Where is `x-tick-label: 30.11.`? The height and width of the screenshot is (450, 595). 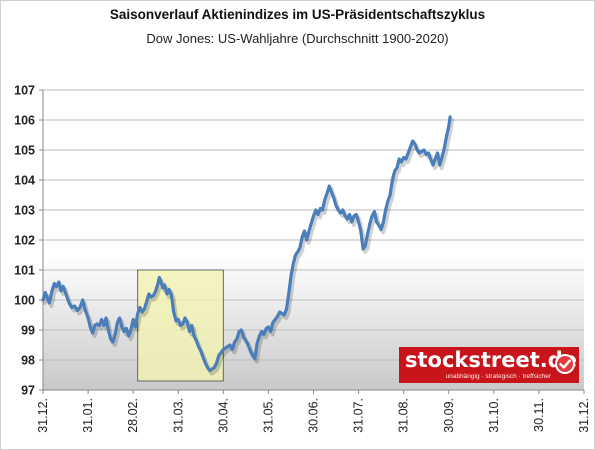 x-tick-label: 30.11. is located at coordinates (539, 415).